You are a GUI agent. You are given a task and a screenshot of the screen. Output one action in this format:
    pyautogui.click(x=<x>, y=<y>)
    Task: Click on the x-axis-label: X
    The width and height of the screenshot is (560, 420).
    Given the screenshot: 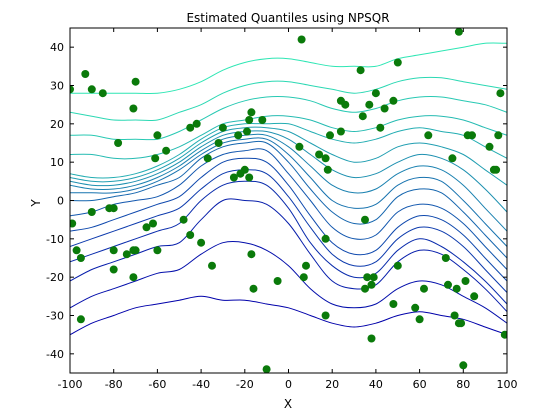 What is the action you would take?
    pyautogui.click(x=288, y=404)
    